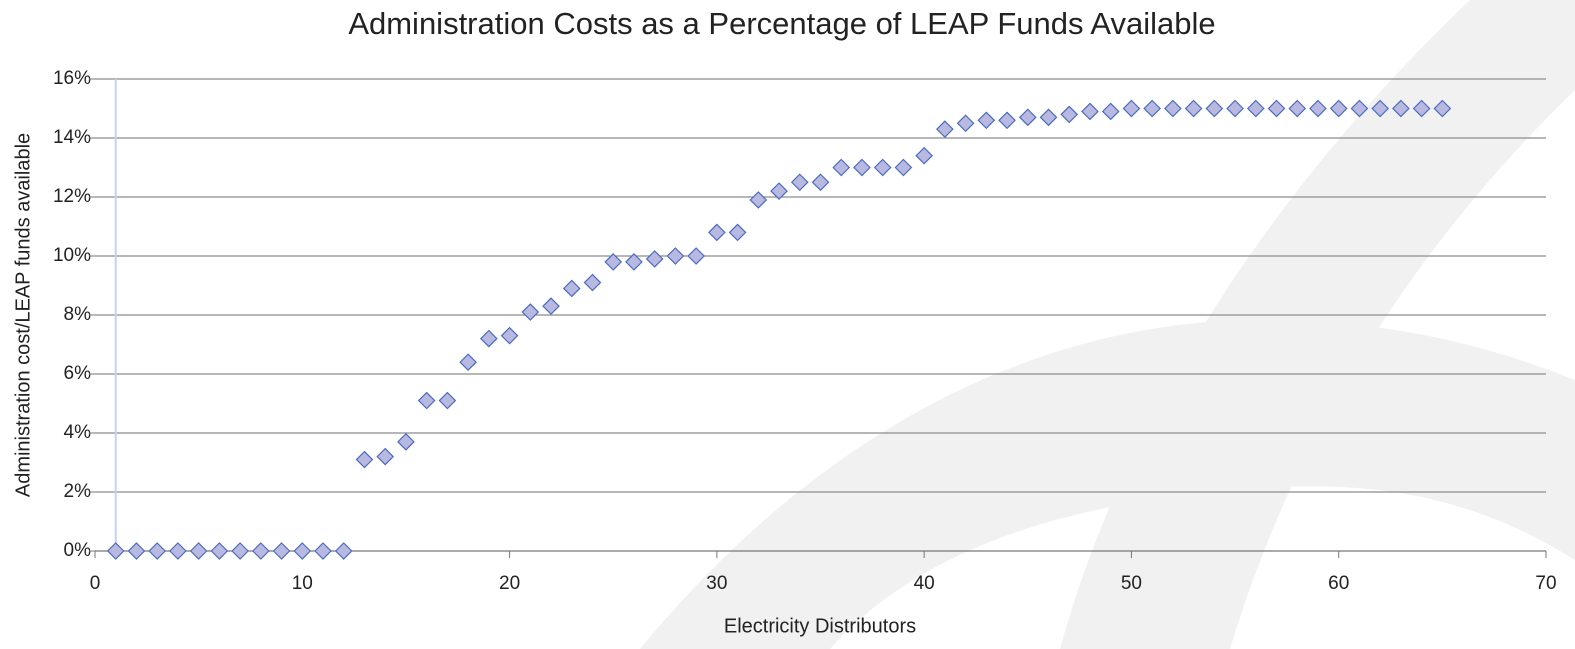  Describe the element at coordinates (820, 626) in the screenshot. I see `x-axis-label: Electricity Distributors` at that location.